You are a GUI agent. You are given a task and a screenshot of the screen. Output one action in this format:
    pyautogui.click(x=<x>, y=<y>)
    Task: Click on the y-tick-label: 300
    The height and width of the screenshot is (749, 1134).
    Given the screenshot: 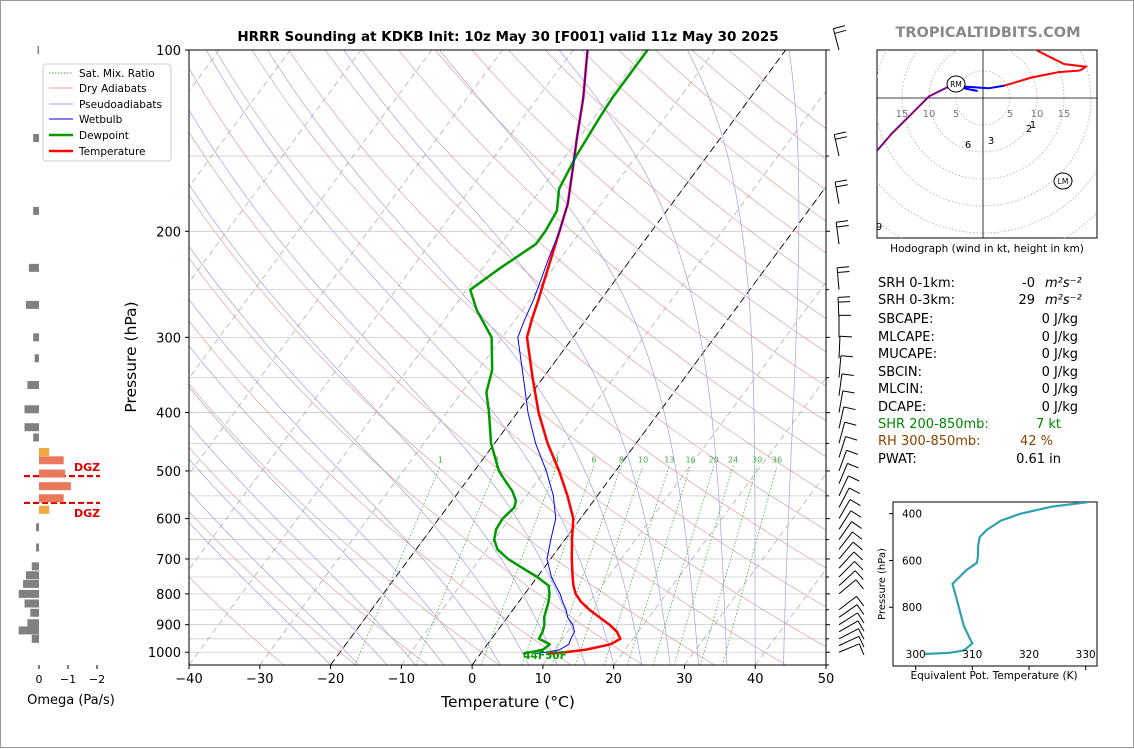 What is the action you would take?
    pyautogui.click(x=168, y=338)
    